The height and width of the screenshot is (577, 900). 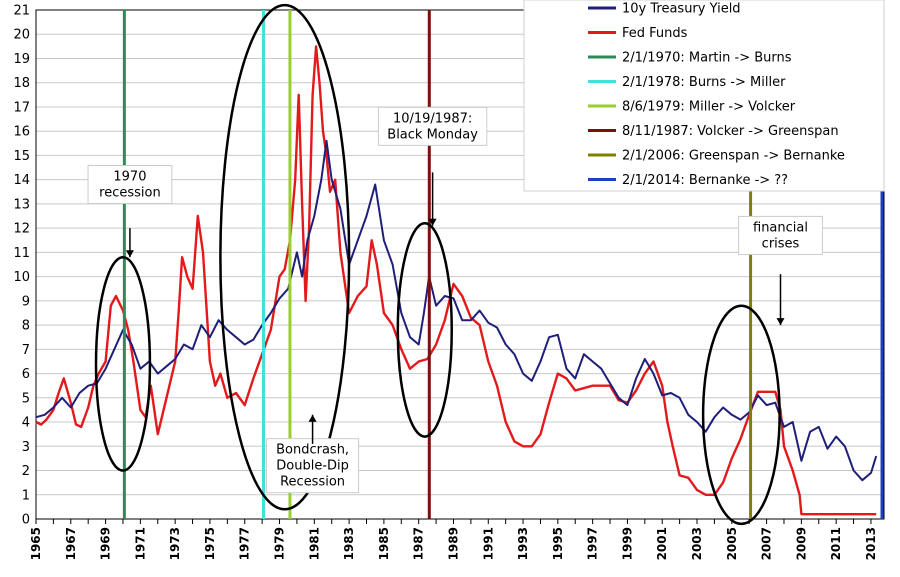 I want to click on y-tick-label: 21, so click(x=21, y=11).